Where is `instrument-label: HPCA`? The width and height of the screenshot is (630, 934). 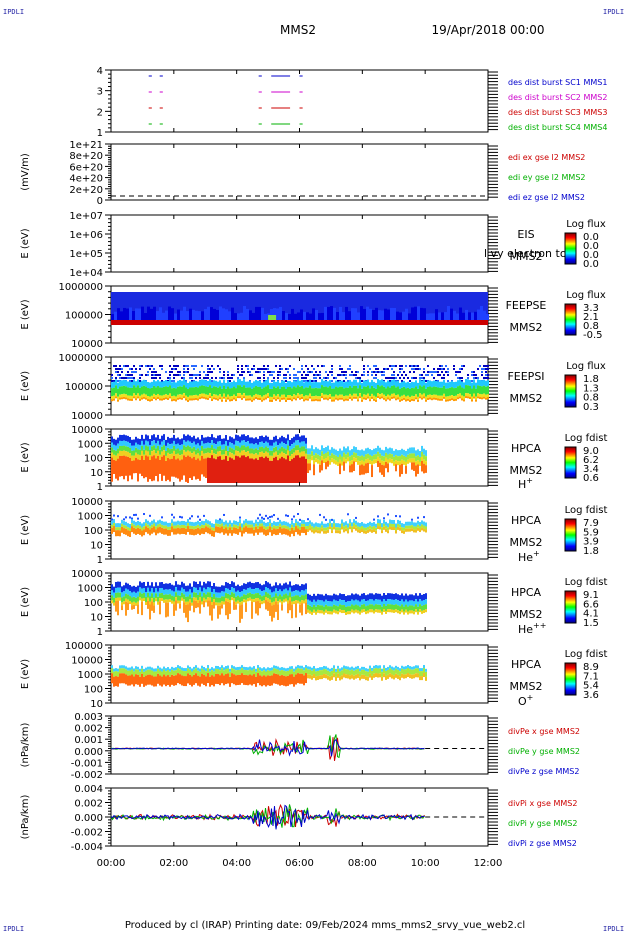
instrument-label: HPCA is located at coordinates (526, 592).